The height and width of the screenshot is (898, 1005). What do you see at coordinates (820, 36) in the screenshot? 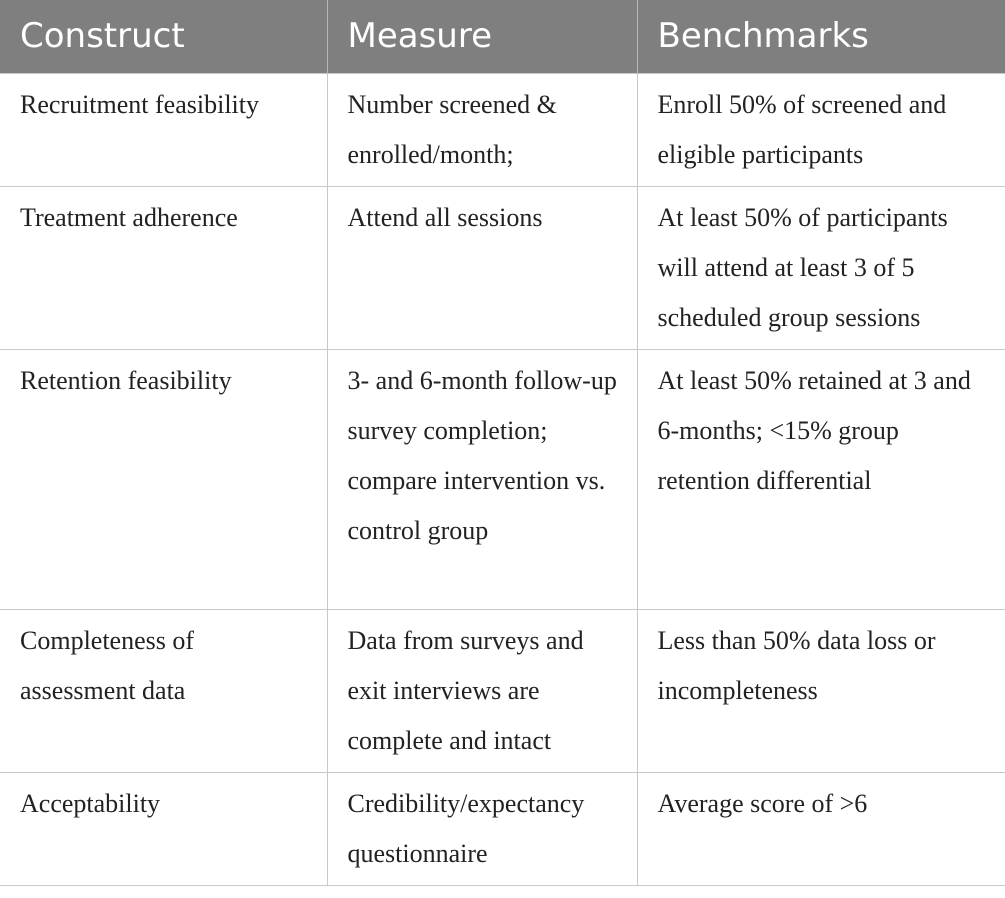
I see `header-cell: Benchmarks` at bounding box center [820, 36].